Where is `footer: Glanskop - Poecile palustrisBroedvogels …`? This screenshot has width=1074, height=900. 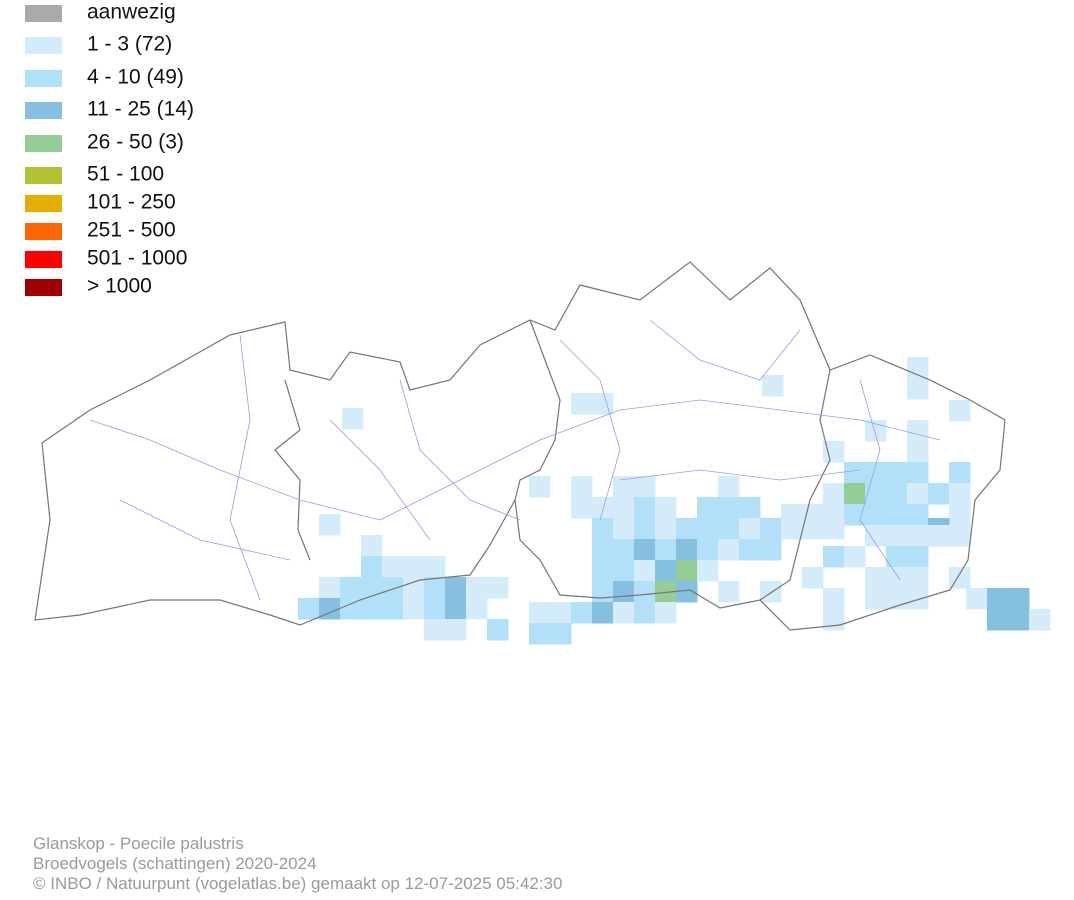 footer: Glanskop - Poecile palustrisBroedvogels … is located at coordinates (297, 863).